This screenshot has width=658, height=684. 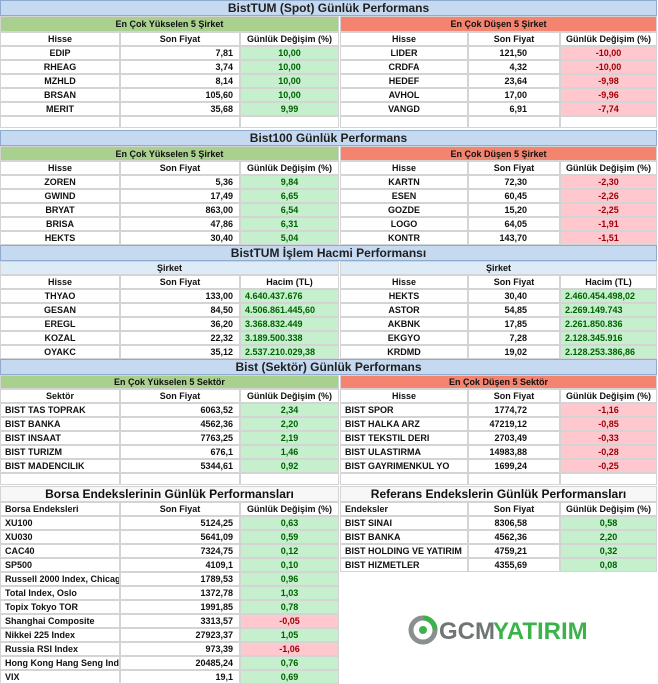 I want to click on row-label: EREGL, so click(x=60, y=324).